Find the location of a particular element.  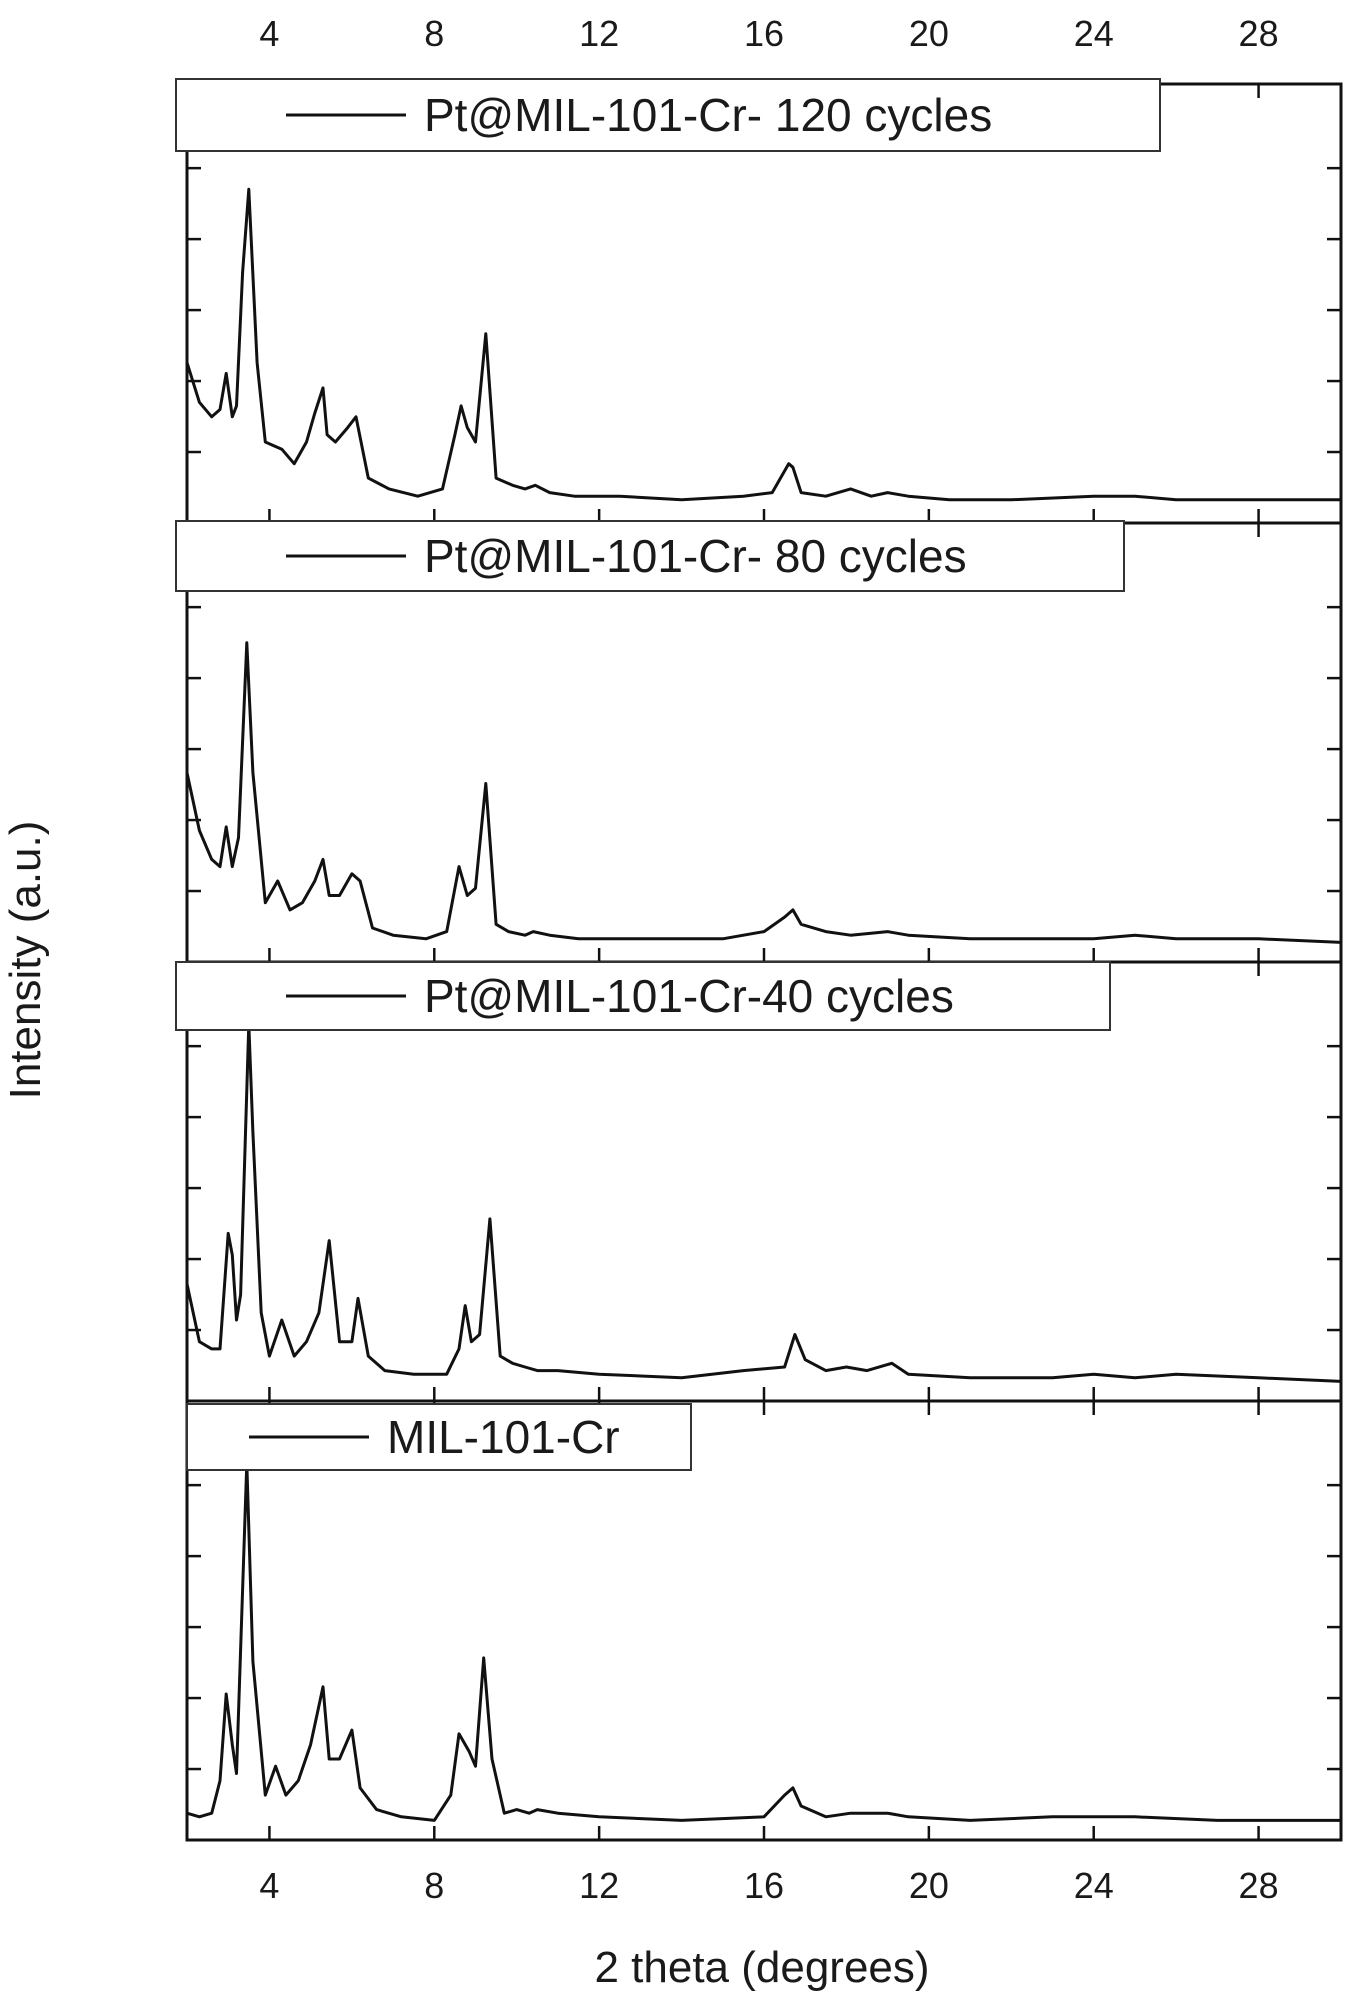

legend-label: MIL-101-Cr is located at coordinates (503, 1437).